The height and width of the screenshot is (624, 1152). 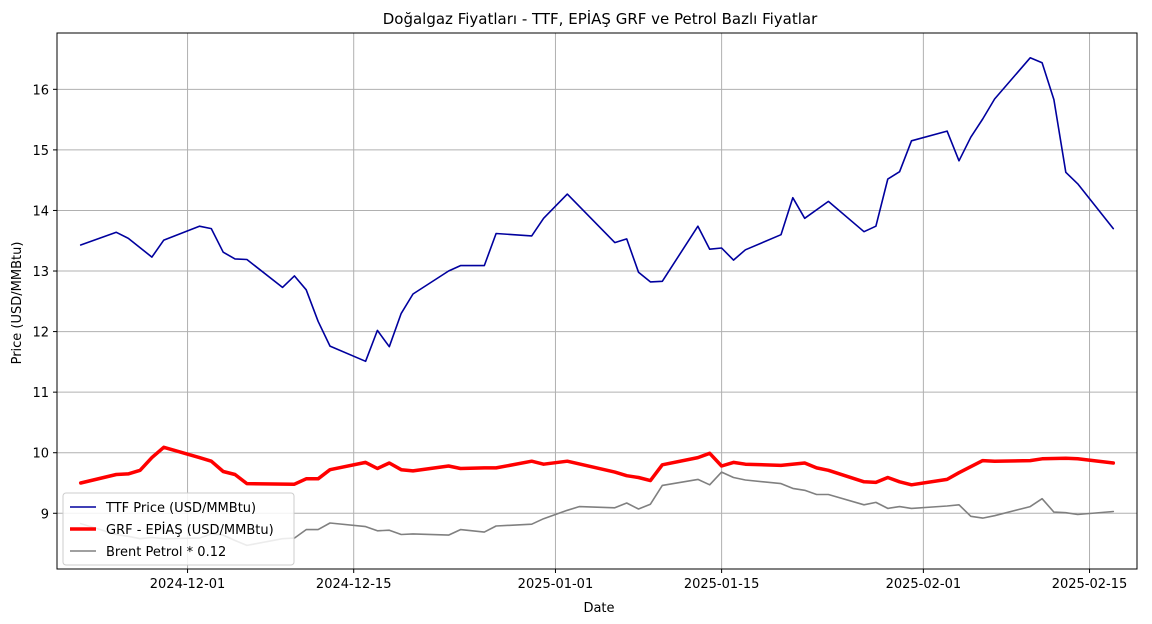 What do you see at coordinates (1090, 584) in the screenshot?
I see `x-tick-label: 2025-02-15` at bounding box center [1090, 584].